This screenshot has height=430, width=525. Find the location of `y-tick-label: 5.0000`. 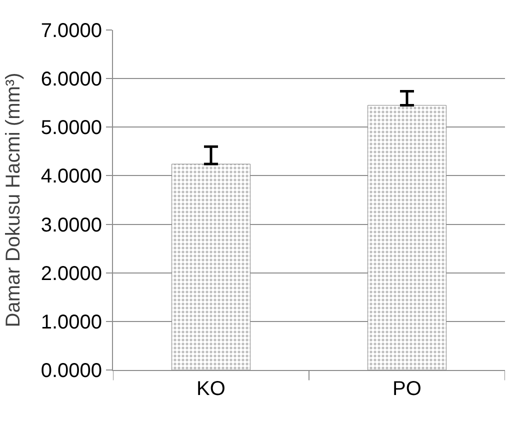

y-tick-label: 5.0000 is located at coordinates (71, 128).